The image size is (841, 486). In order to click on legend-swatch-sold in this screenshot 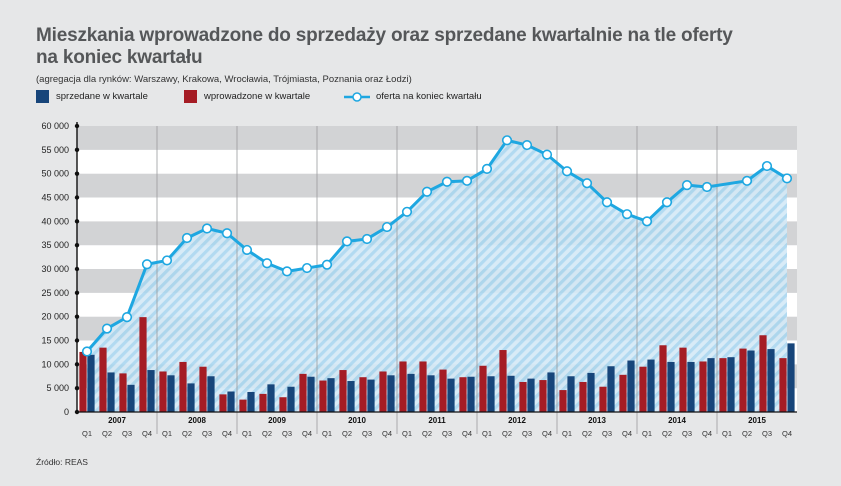, I will do `click(42, 96)`.